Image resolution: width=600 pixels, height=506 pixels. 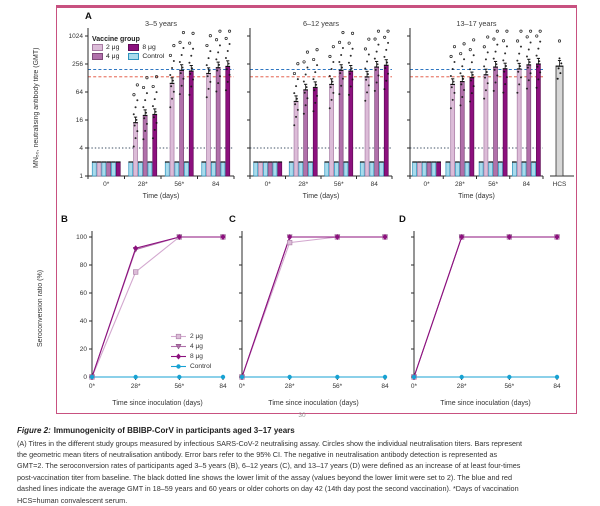 I want to click on panel-c-label: C, so click(x=232, y=219).